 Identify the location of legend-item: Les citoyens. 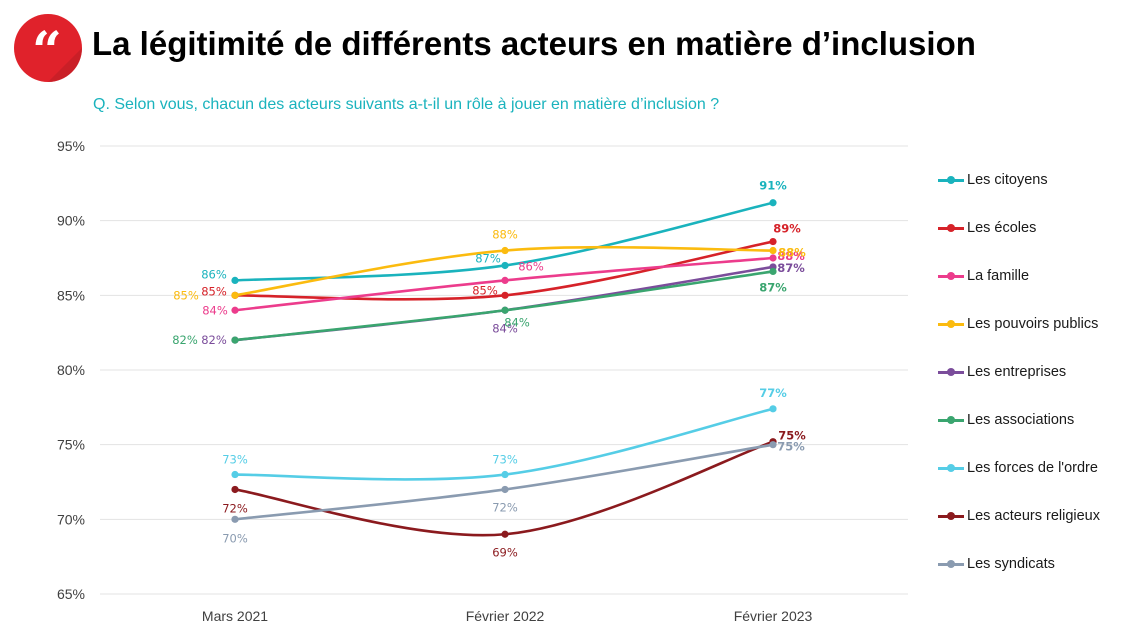
(993, 180).